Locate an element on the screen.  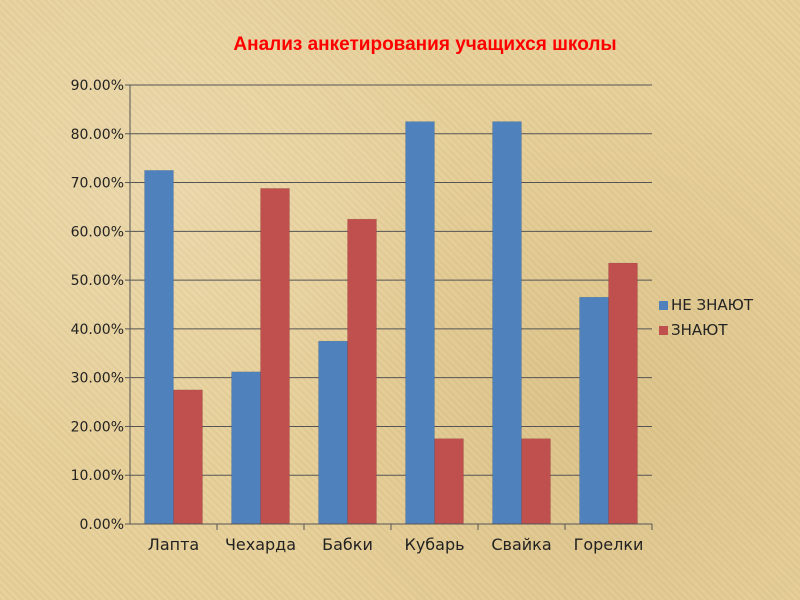
legend-swatch-znayut is located at coordinates (663, 330).